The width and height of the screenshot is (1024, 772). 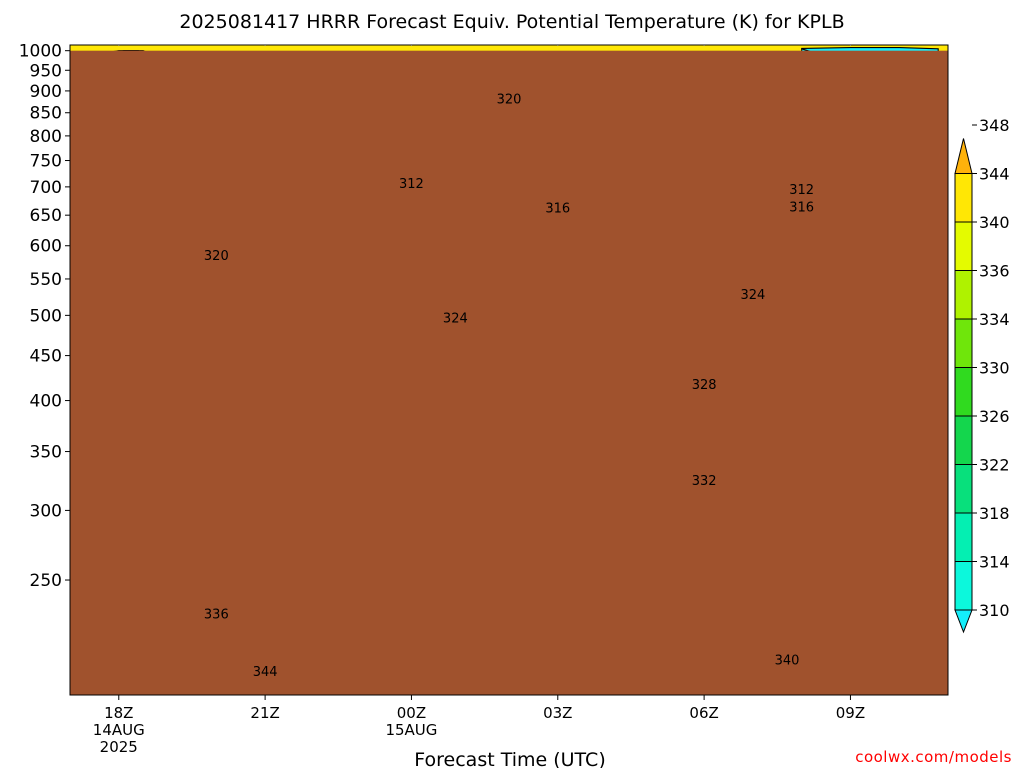 I want to click on x-date-label: 15AUG, so click(x=411, y=730).